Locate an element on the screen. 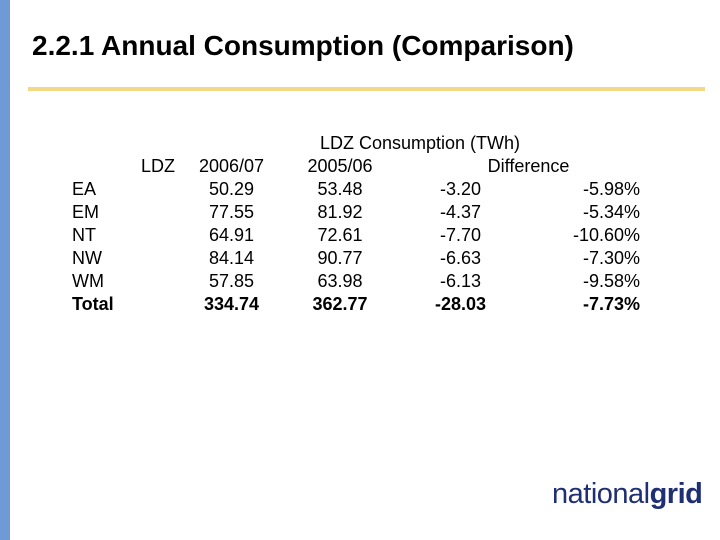 The height and width of the screenshot is (540, 720). left-accent-bar is located at coordinates (5, 270).